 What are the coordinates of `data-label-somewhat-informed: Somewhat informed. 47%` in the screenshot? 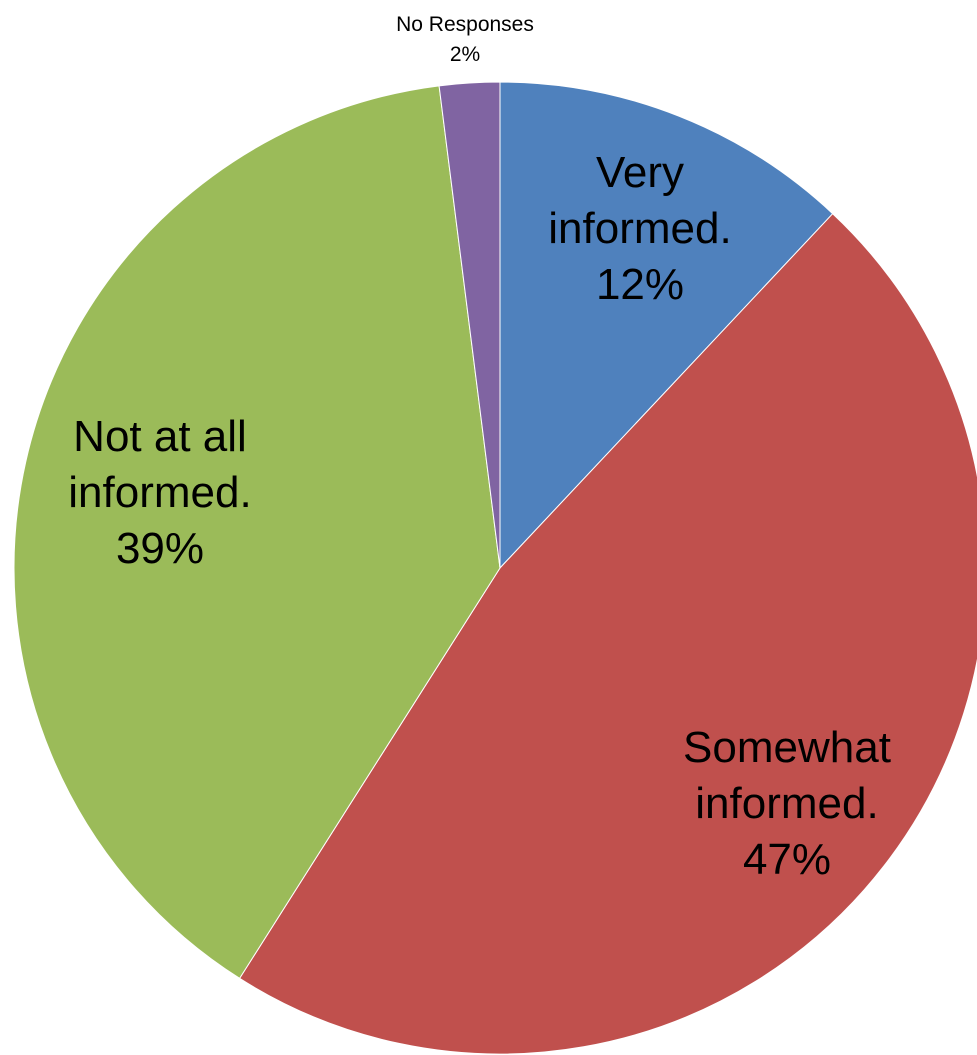 It's located at (787, 803).